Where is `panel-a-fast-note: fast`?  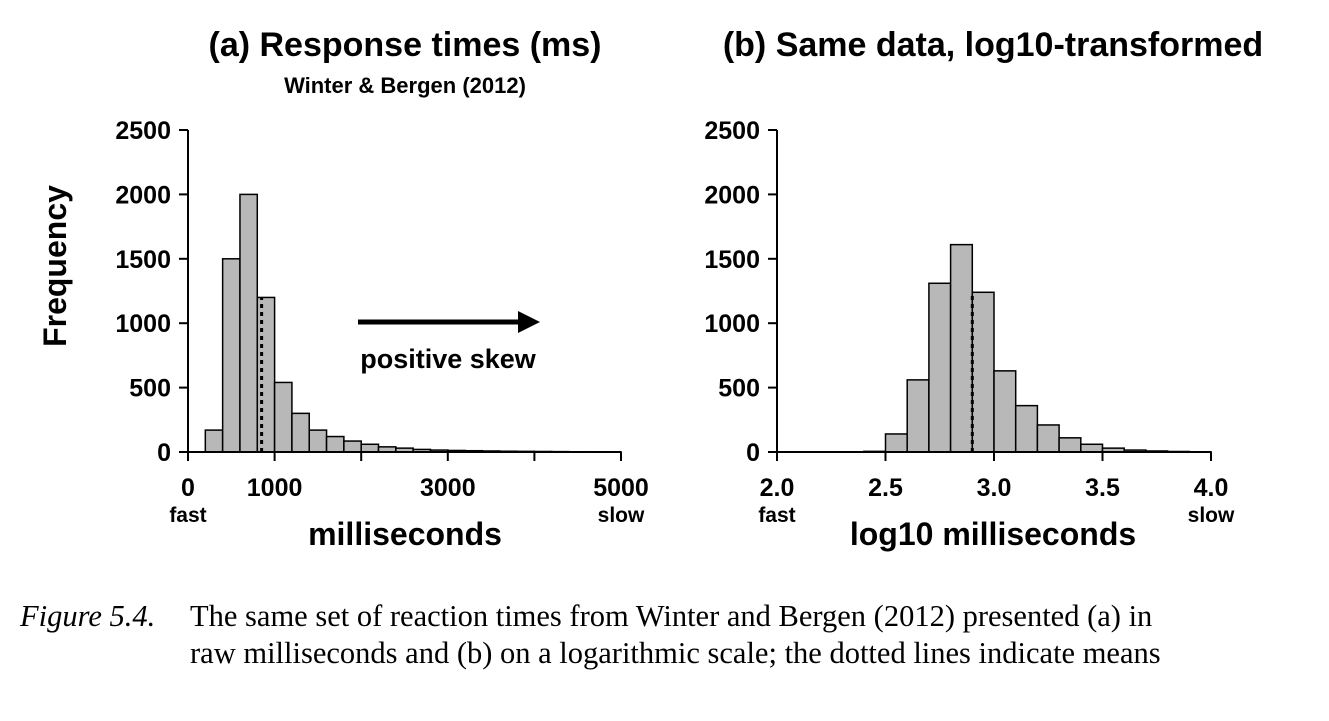
panel-a-fast-note: fast is located at coordinates (187, 515).